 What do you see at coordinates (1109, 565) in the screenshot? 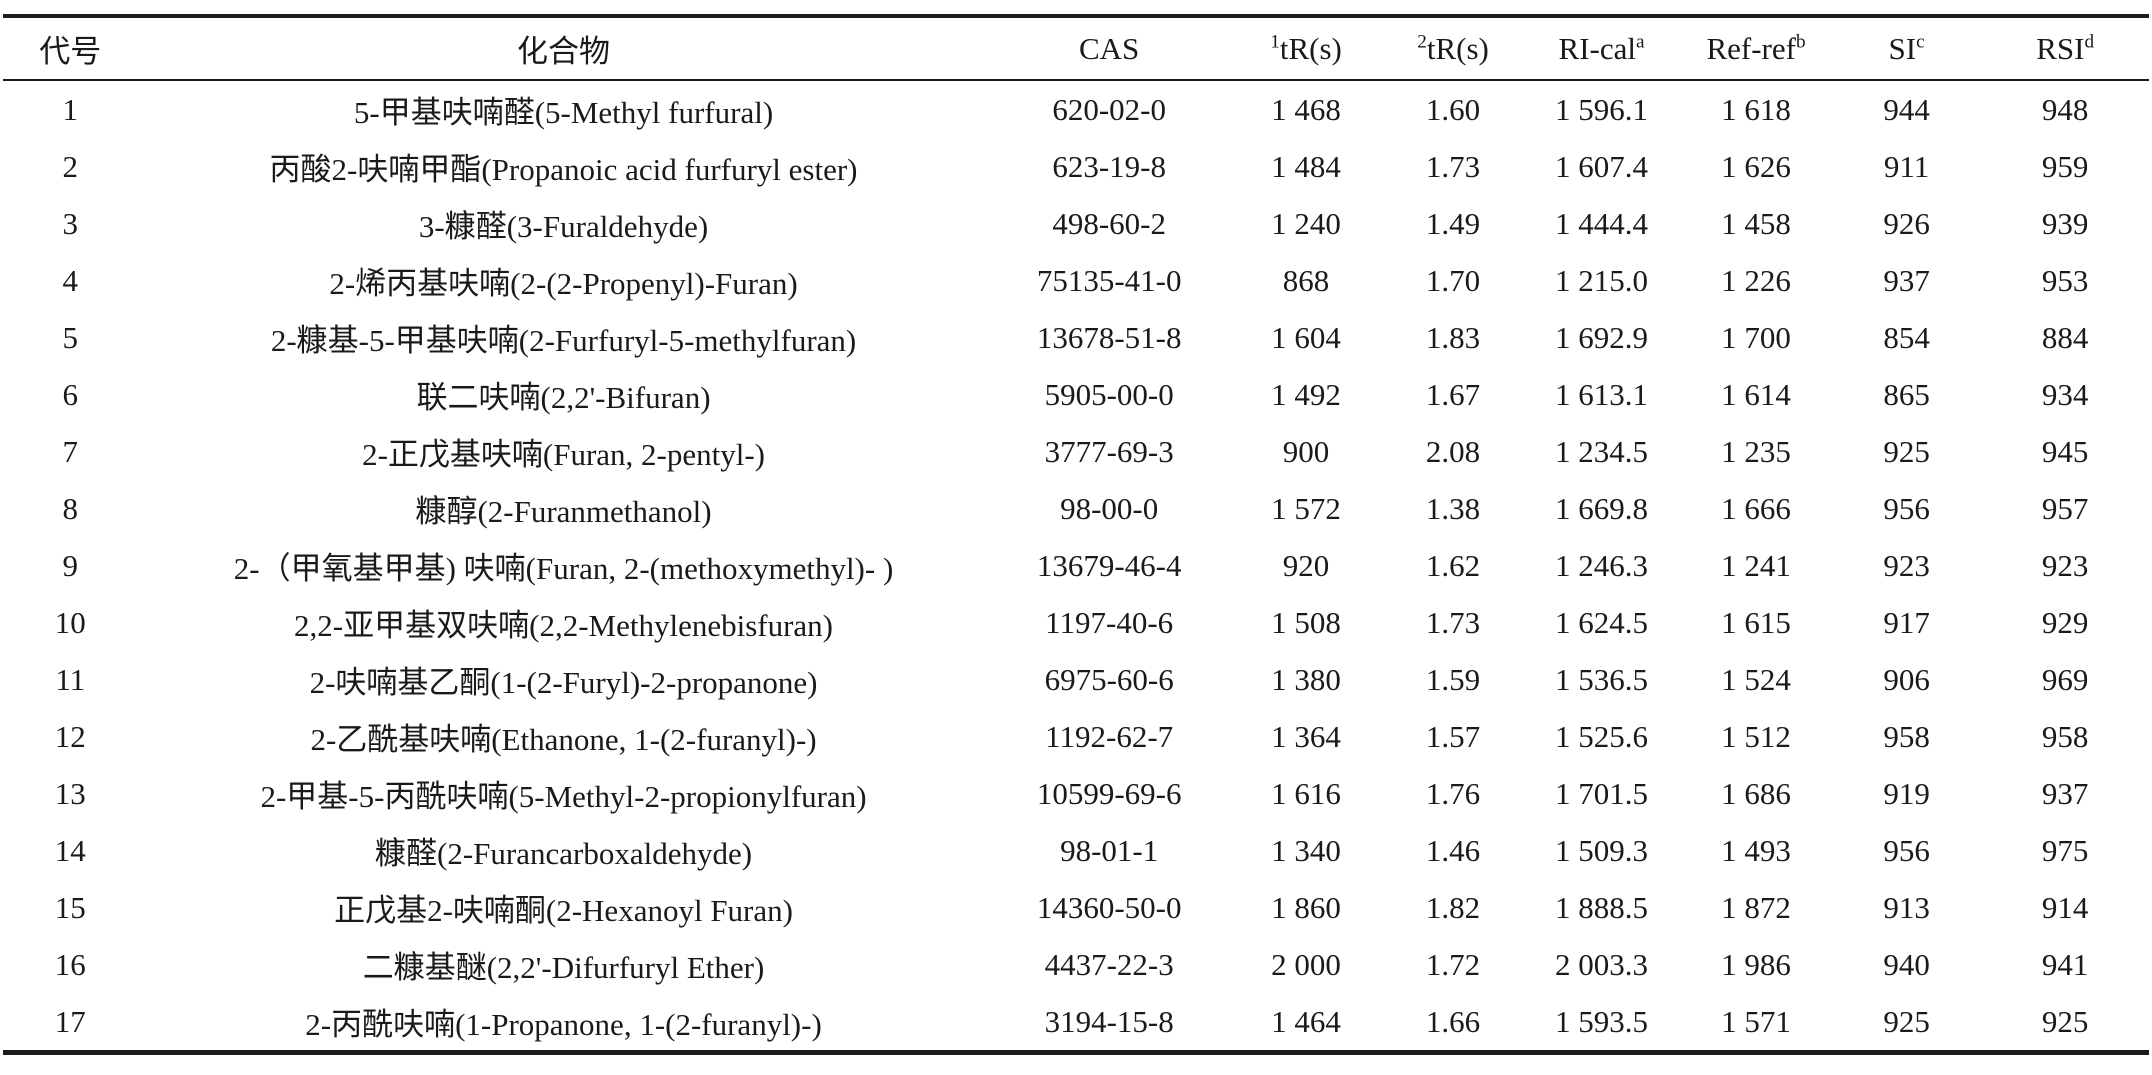
I see `cell-cas: 13679-46-4` at bounding box center [1109, 565].